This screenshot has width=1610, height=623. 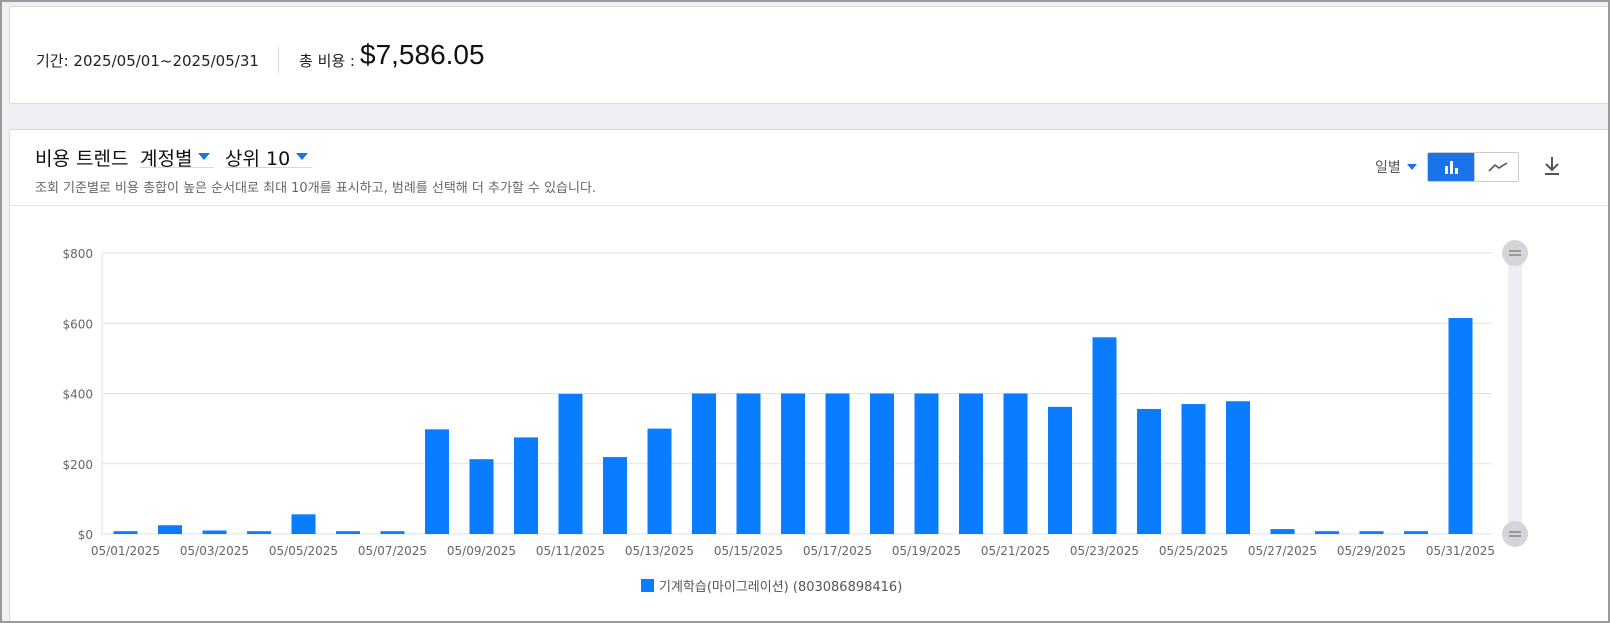 What do you see at coordinates (303, 551) in the screenshot?
I see `x-tick-label: 05/05/2025` at bounding box center [303, 551].